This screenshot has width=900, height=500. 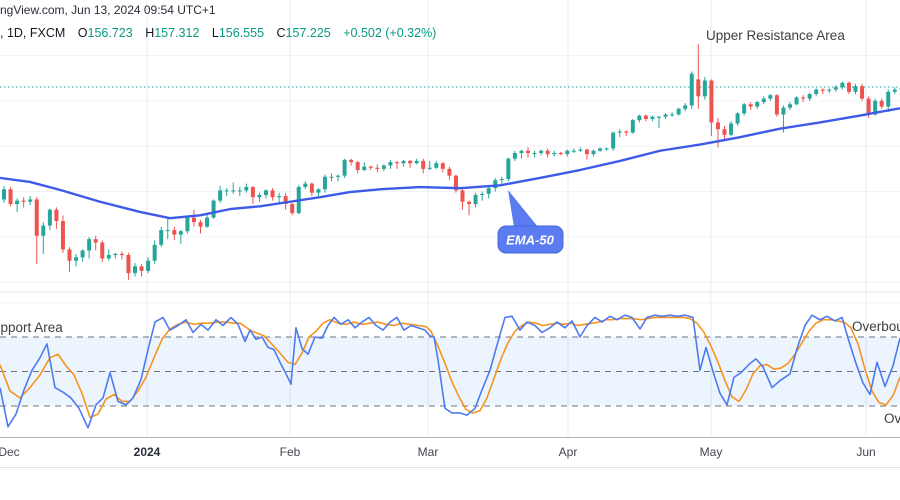 I want to click on oversold-label: Oversold, so click(x=892, y=418).